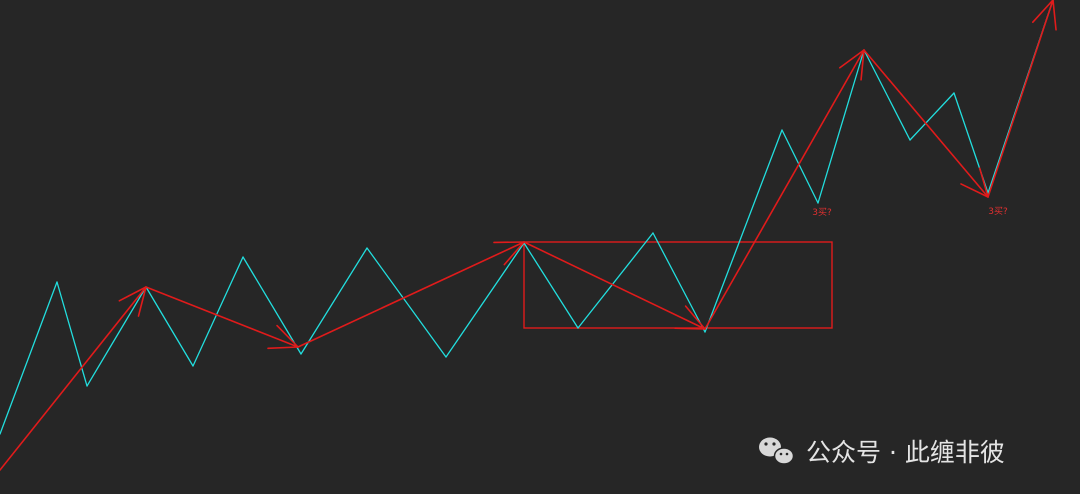  I want to click on annotation-label-1: 3买?, so click(822, 212).